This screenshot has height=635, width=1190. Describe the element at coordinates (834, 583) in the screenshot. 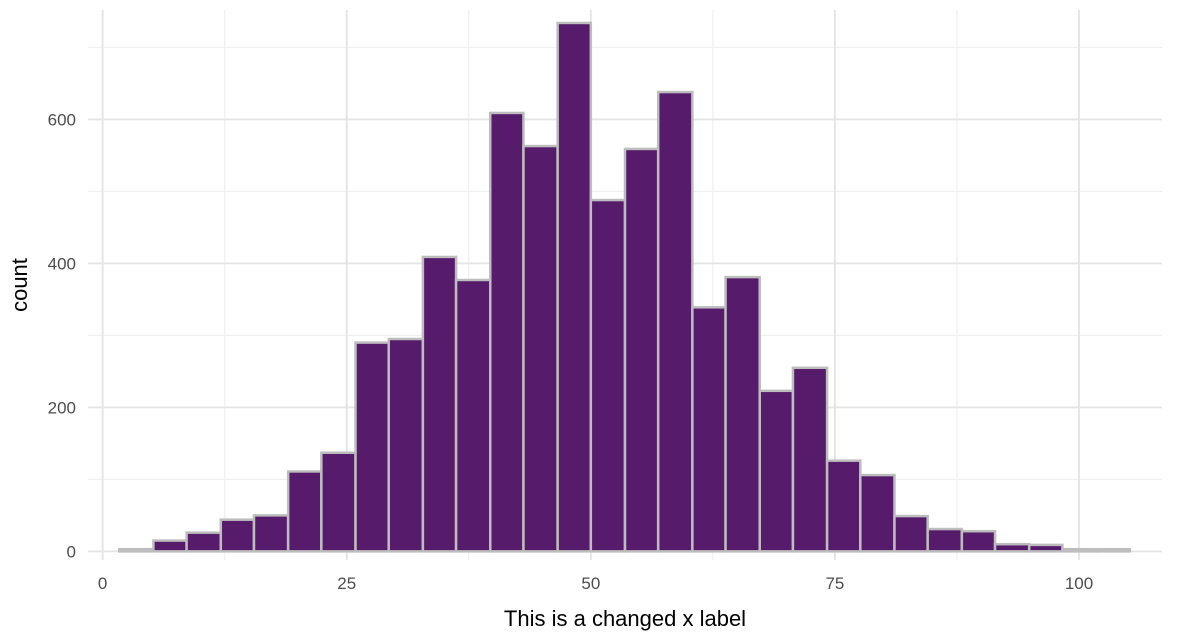

I see `x-tick-label: 75` at that location.